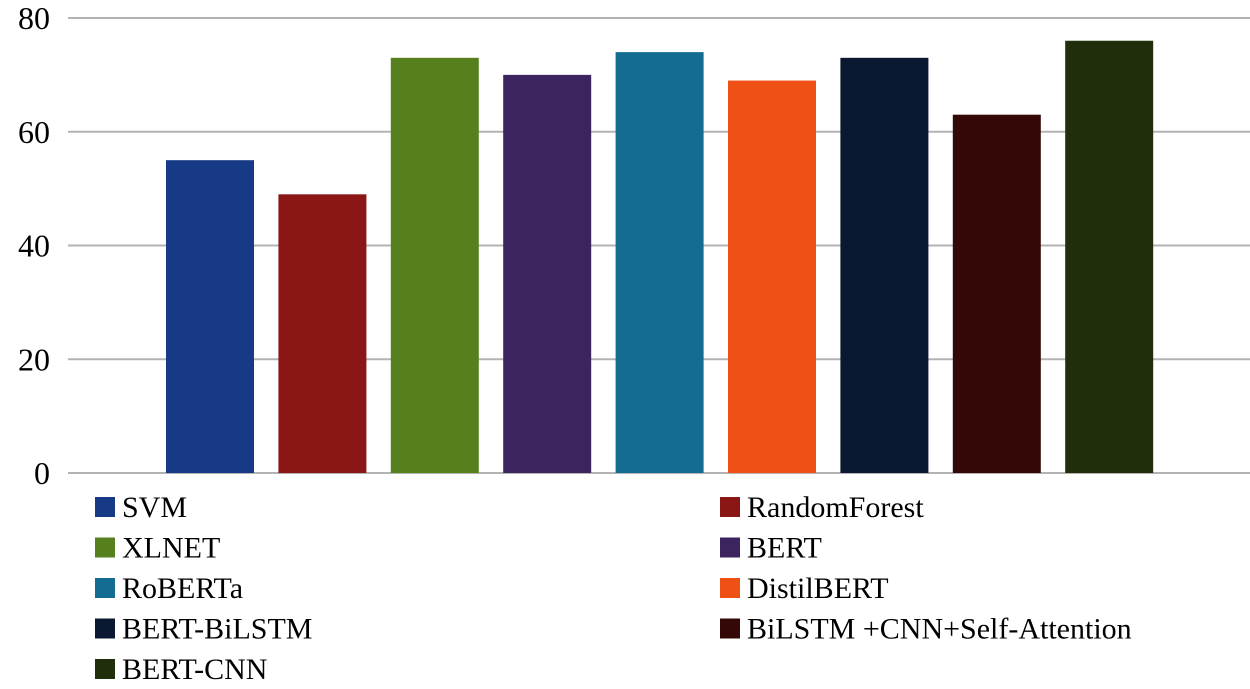 This screenshot has width=1250, height=689. Describe the element at coordinates (171, 548) in the screenshot. I see `legend-label: XLNET` at that location.